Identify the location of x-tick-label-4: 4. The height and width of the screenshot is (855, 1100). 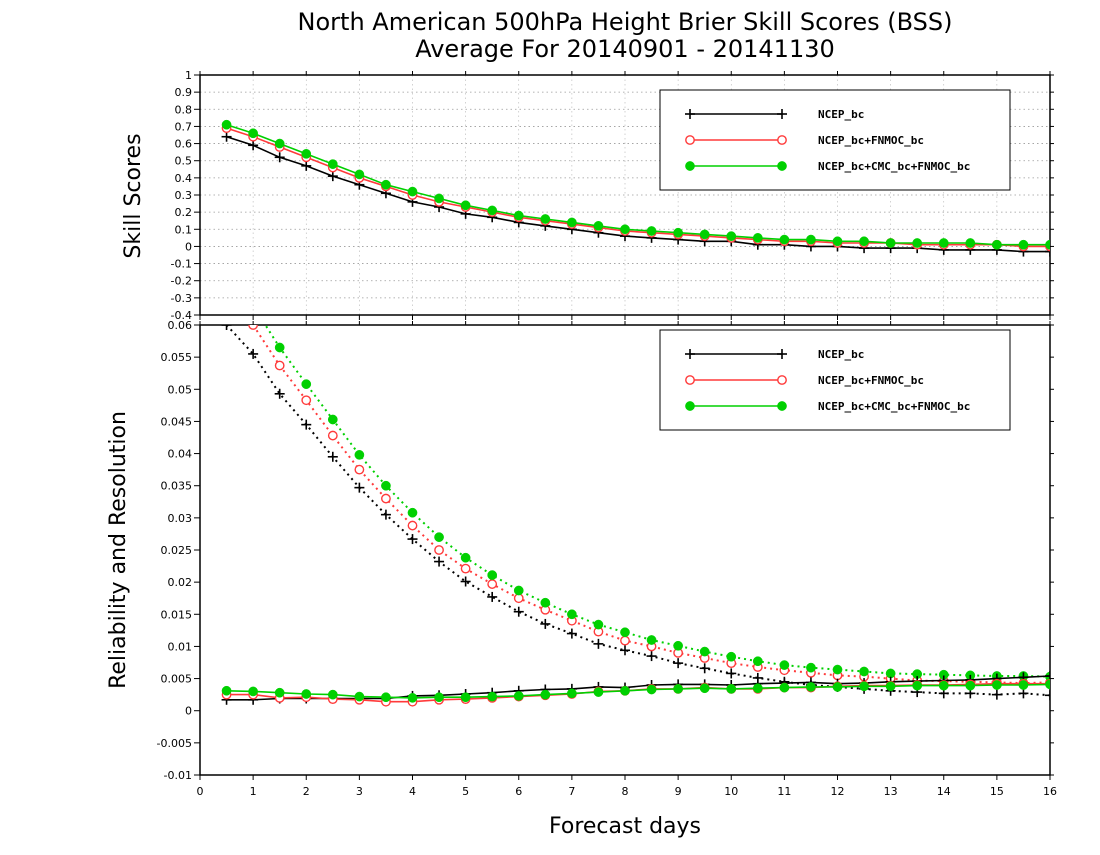
(412, 791).